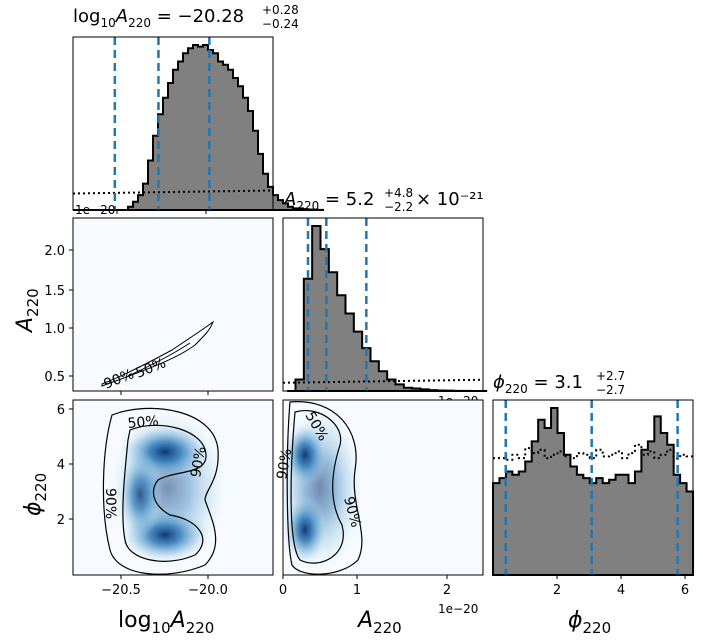 The width and height of the screenshot is (703, 642). Describe the element at coordinates (95, 210) in the screenshot. I see `offset-text-hist1: 1e−20` at that location.